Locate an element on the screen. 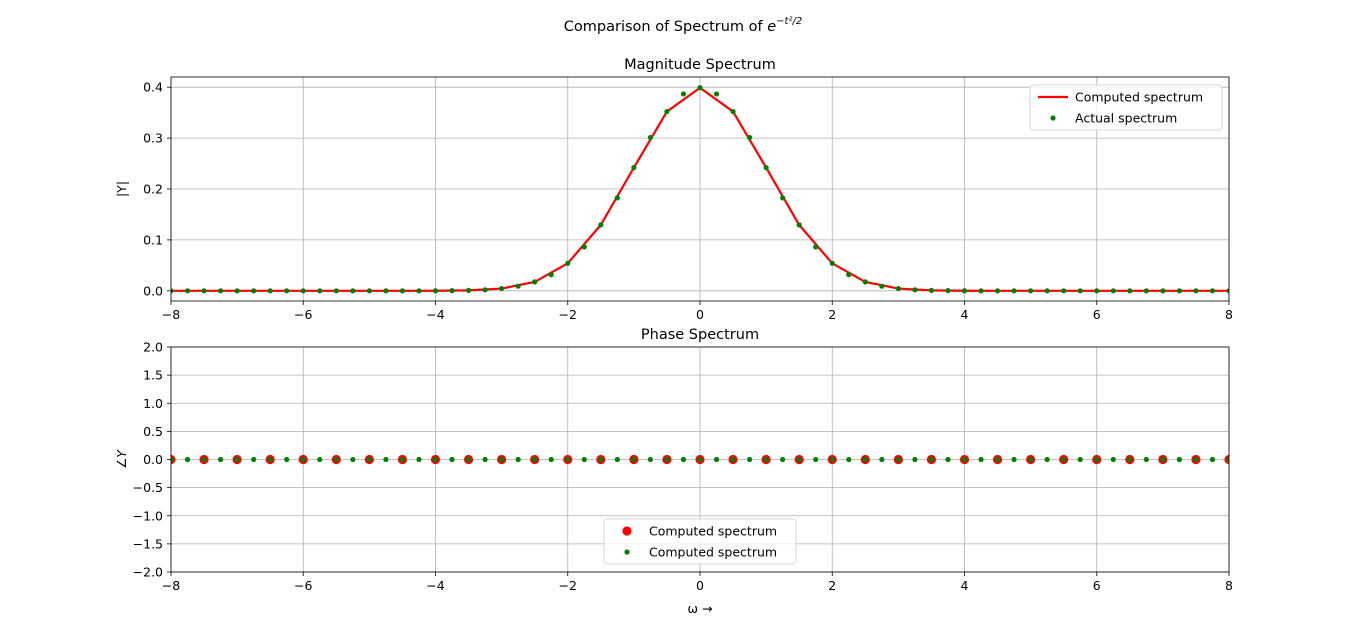 This screenshot has width=1366, height=643. figure-suptitle: Comparison of Spectrum of e−t²/2 is located at coordinates (683, 25).